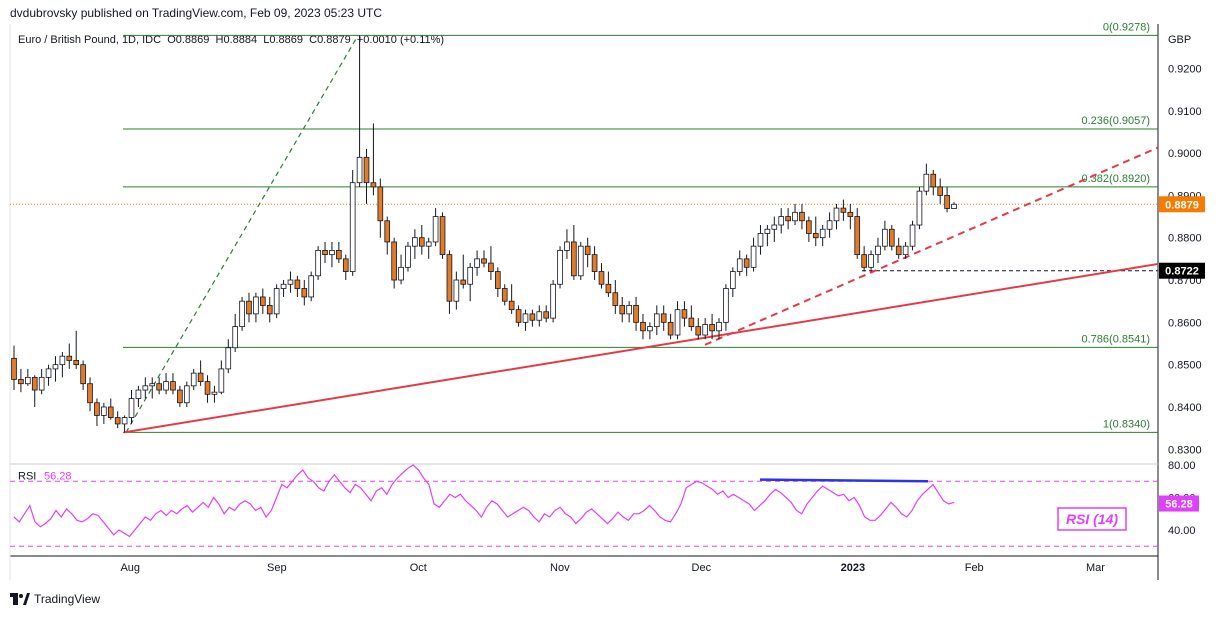  Describe the element at coordinates (55, 599) in the screenshot. I see `brand: TradingView` at that location.